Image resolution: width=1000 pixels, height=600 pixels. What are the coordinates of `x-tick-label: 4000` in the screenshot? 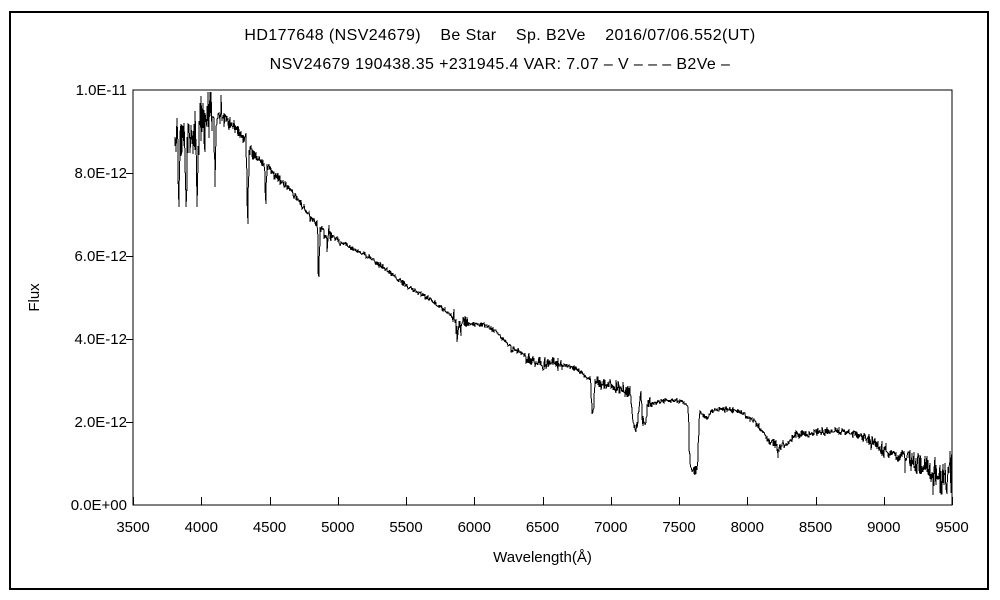 It's located at (201, 527).